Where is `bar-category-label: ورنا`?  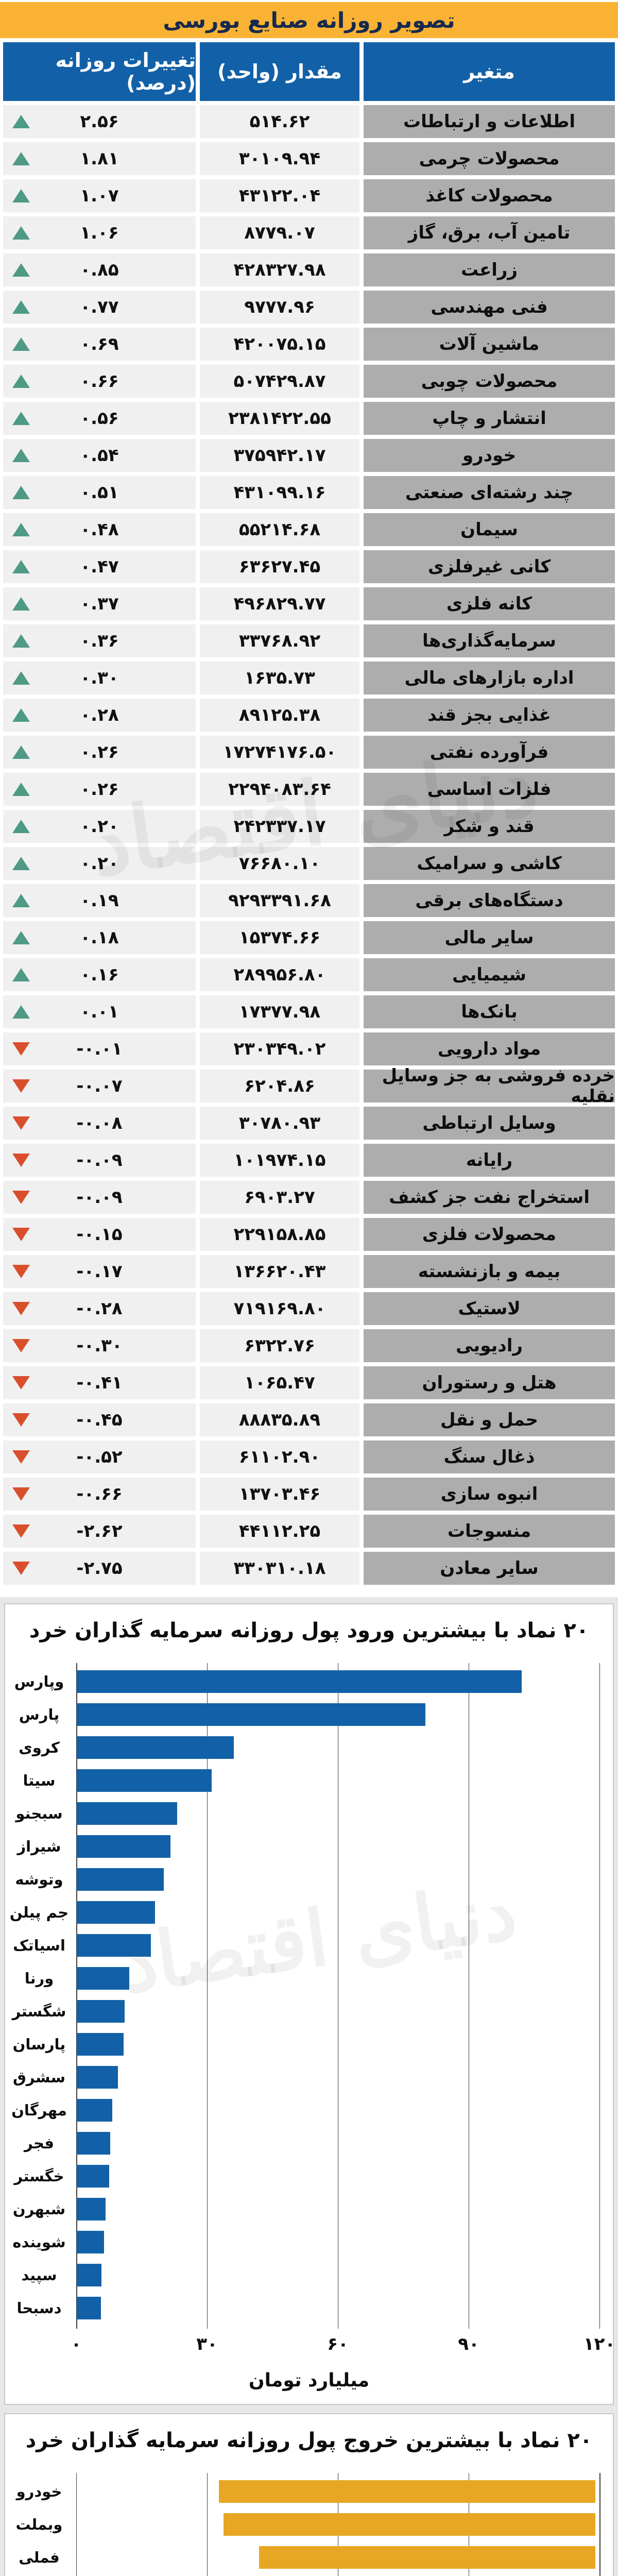 bar-category-label: ورنا is located at coordinates (39, 1978).